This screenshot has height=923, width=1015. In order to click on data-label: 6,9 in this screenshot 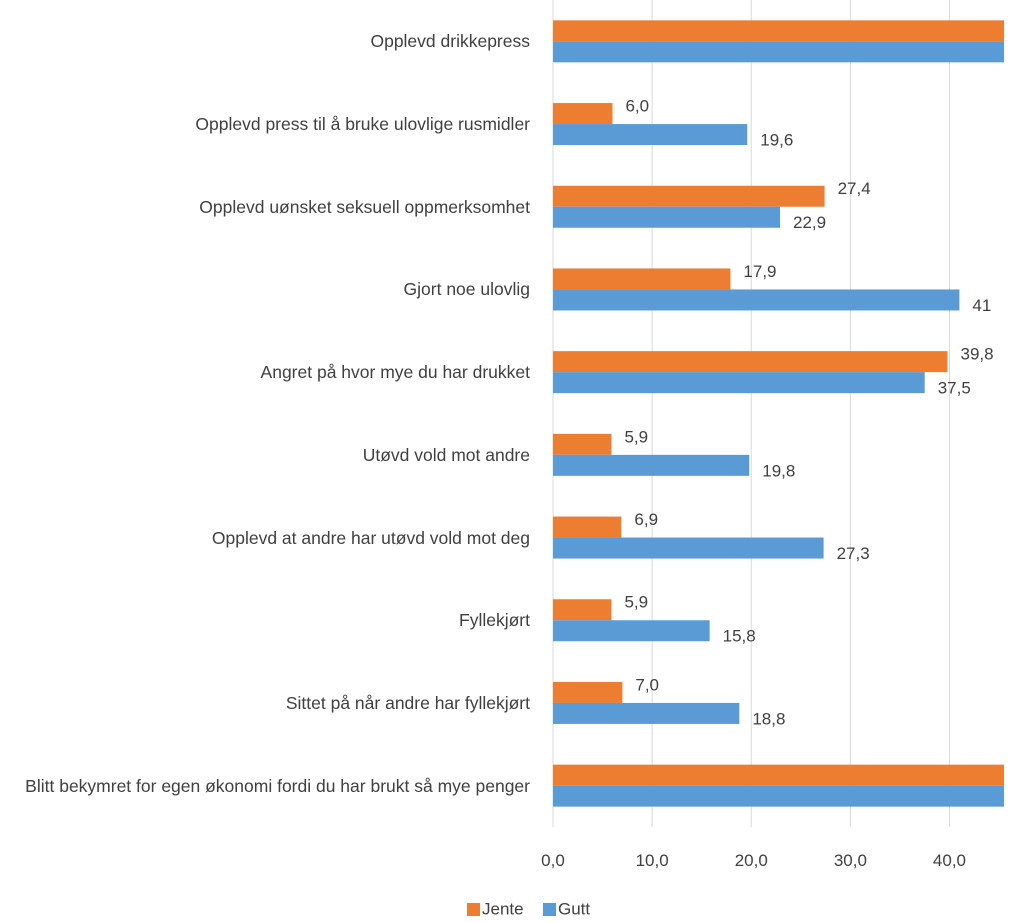, I will do `click(646, 519)`.